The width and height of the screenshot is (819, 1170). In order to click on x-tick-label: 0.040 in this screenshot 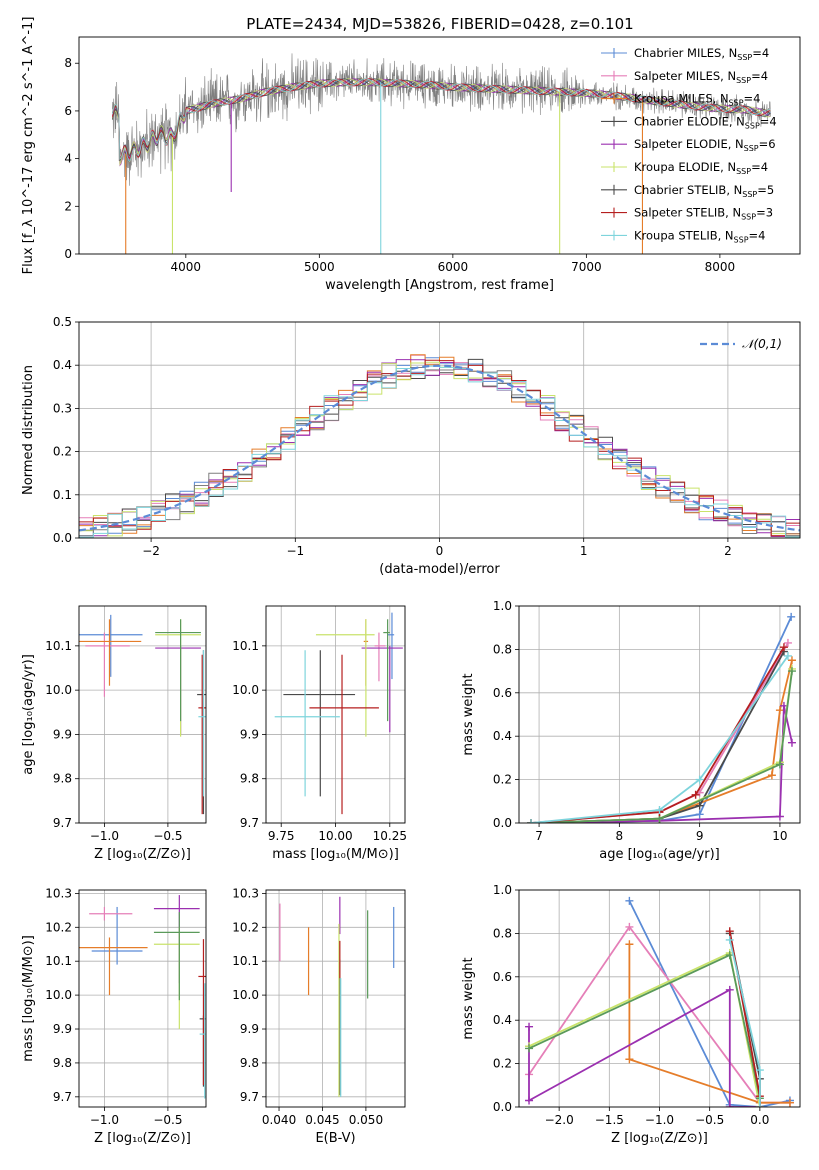, I will do `click(279, 1120)`.